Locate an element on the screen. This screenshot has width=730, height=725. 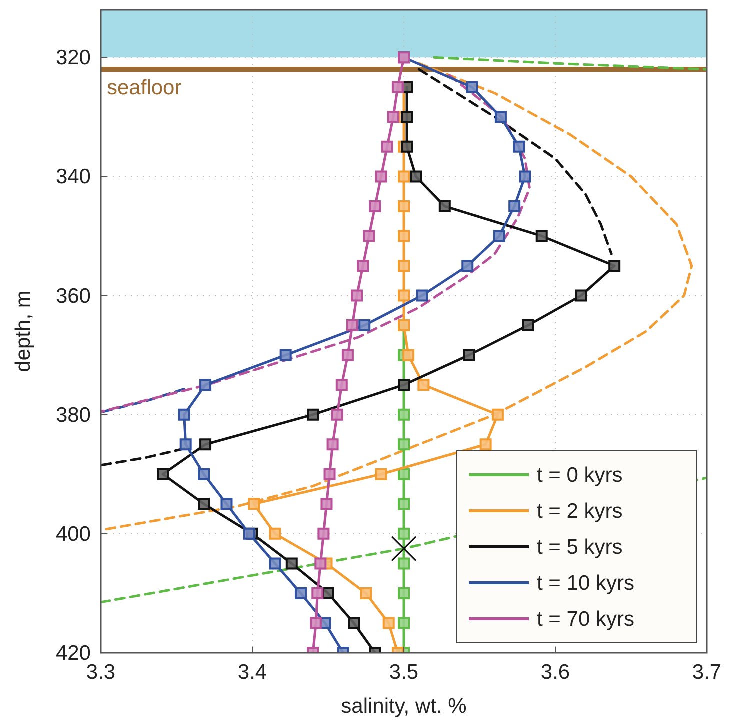
y-tick-label: 360 is located at coordinates (73, 296).